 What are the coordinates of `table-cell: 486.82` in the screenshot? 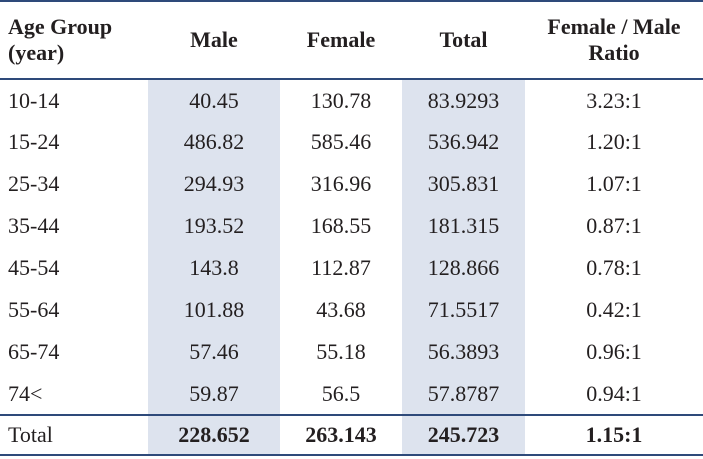 It's located at (214, 142).